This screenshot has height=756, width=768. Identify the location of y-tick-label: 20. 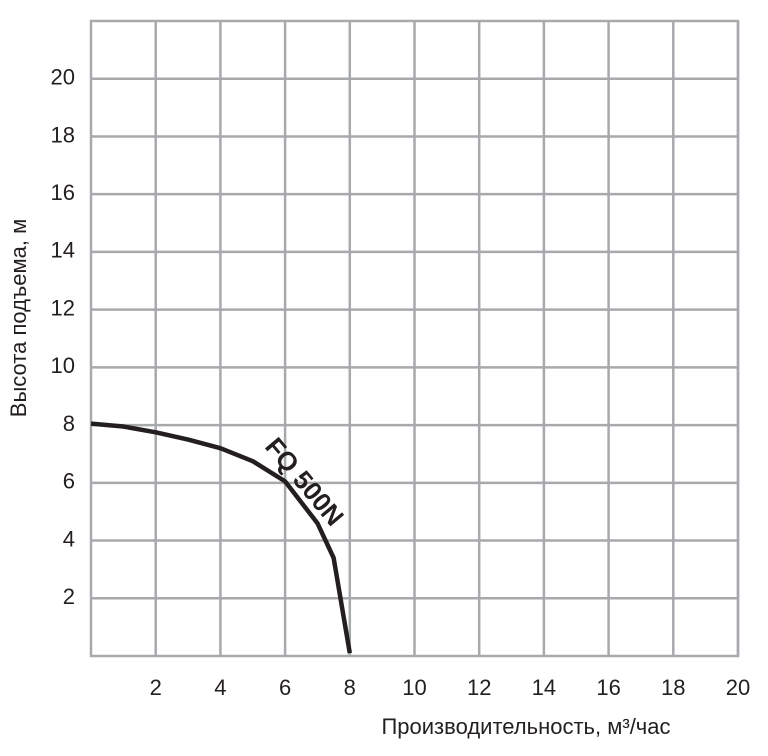
(63, 77).